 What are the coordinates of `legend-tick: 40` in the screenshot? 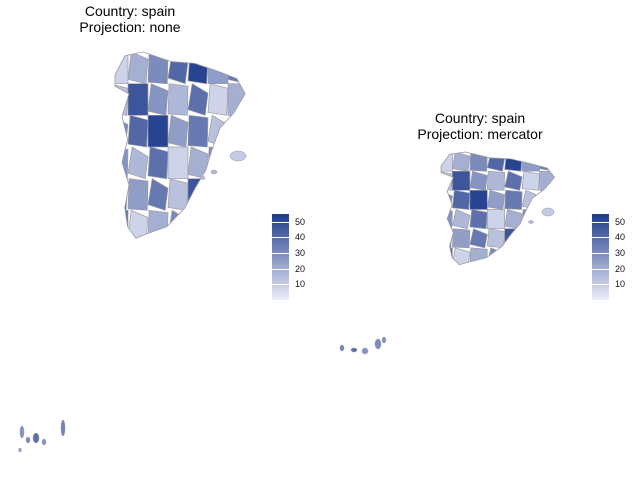 It's located at (620, 237).